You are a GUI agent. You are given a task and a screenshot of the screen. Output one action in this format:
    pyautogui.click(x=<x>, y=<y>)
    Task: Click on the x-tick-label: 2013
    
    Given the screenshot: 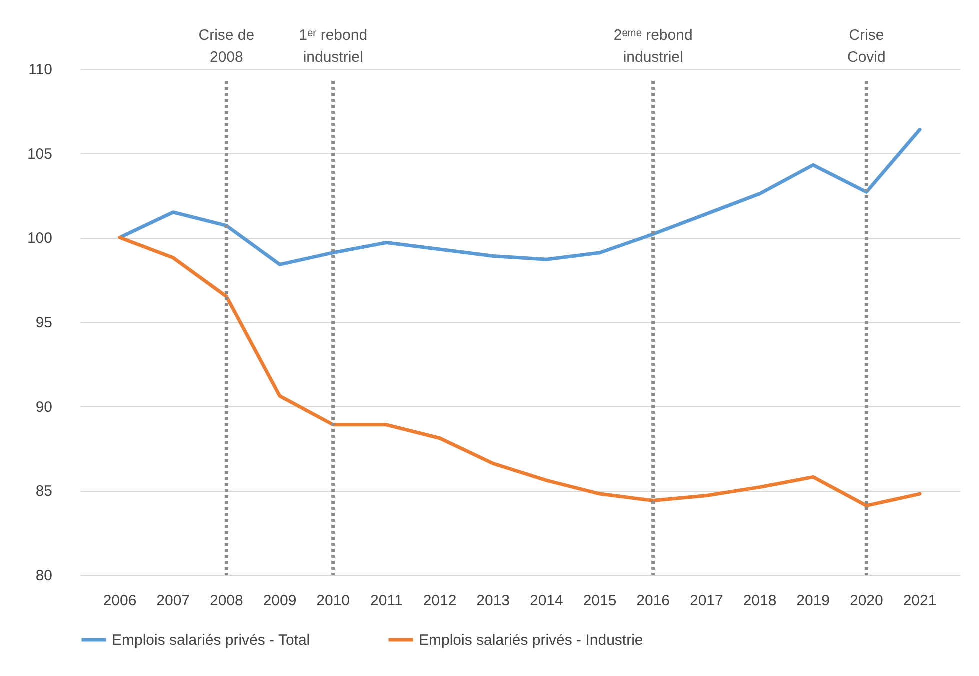 What is the action you would take?
    pyautogui.click(x=493, y=601)
    